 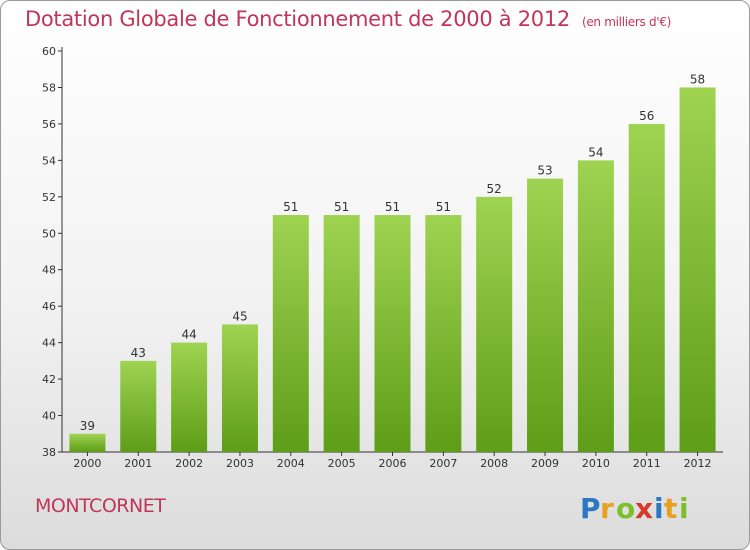 I want to click on y-tick-label: 44, so click(x=49, y=343).